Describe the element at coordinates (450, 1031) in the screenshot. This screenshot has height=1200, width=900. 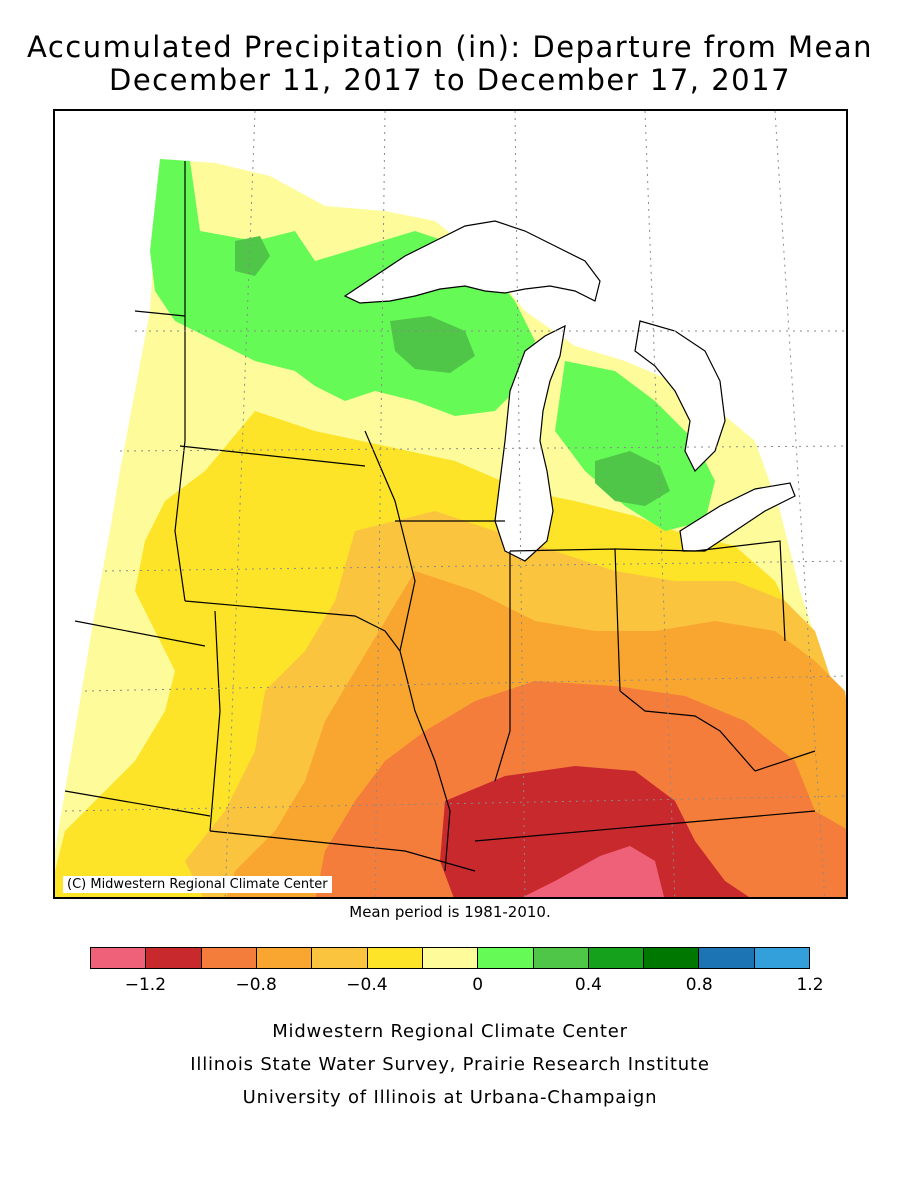
I see `footer-line1: Midwestern Regional Climate Center` at that location.